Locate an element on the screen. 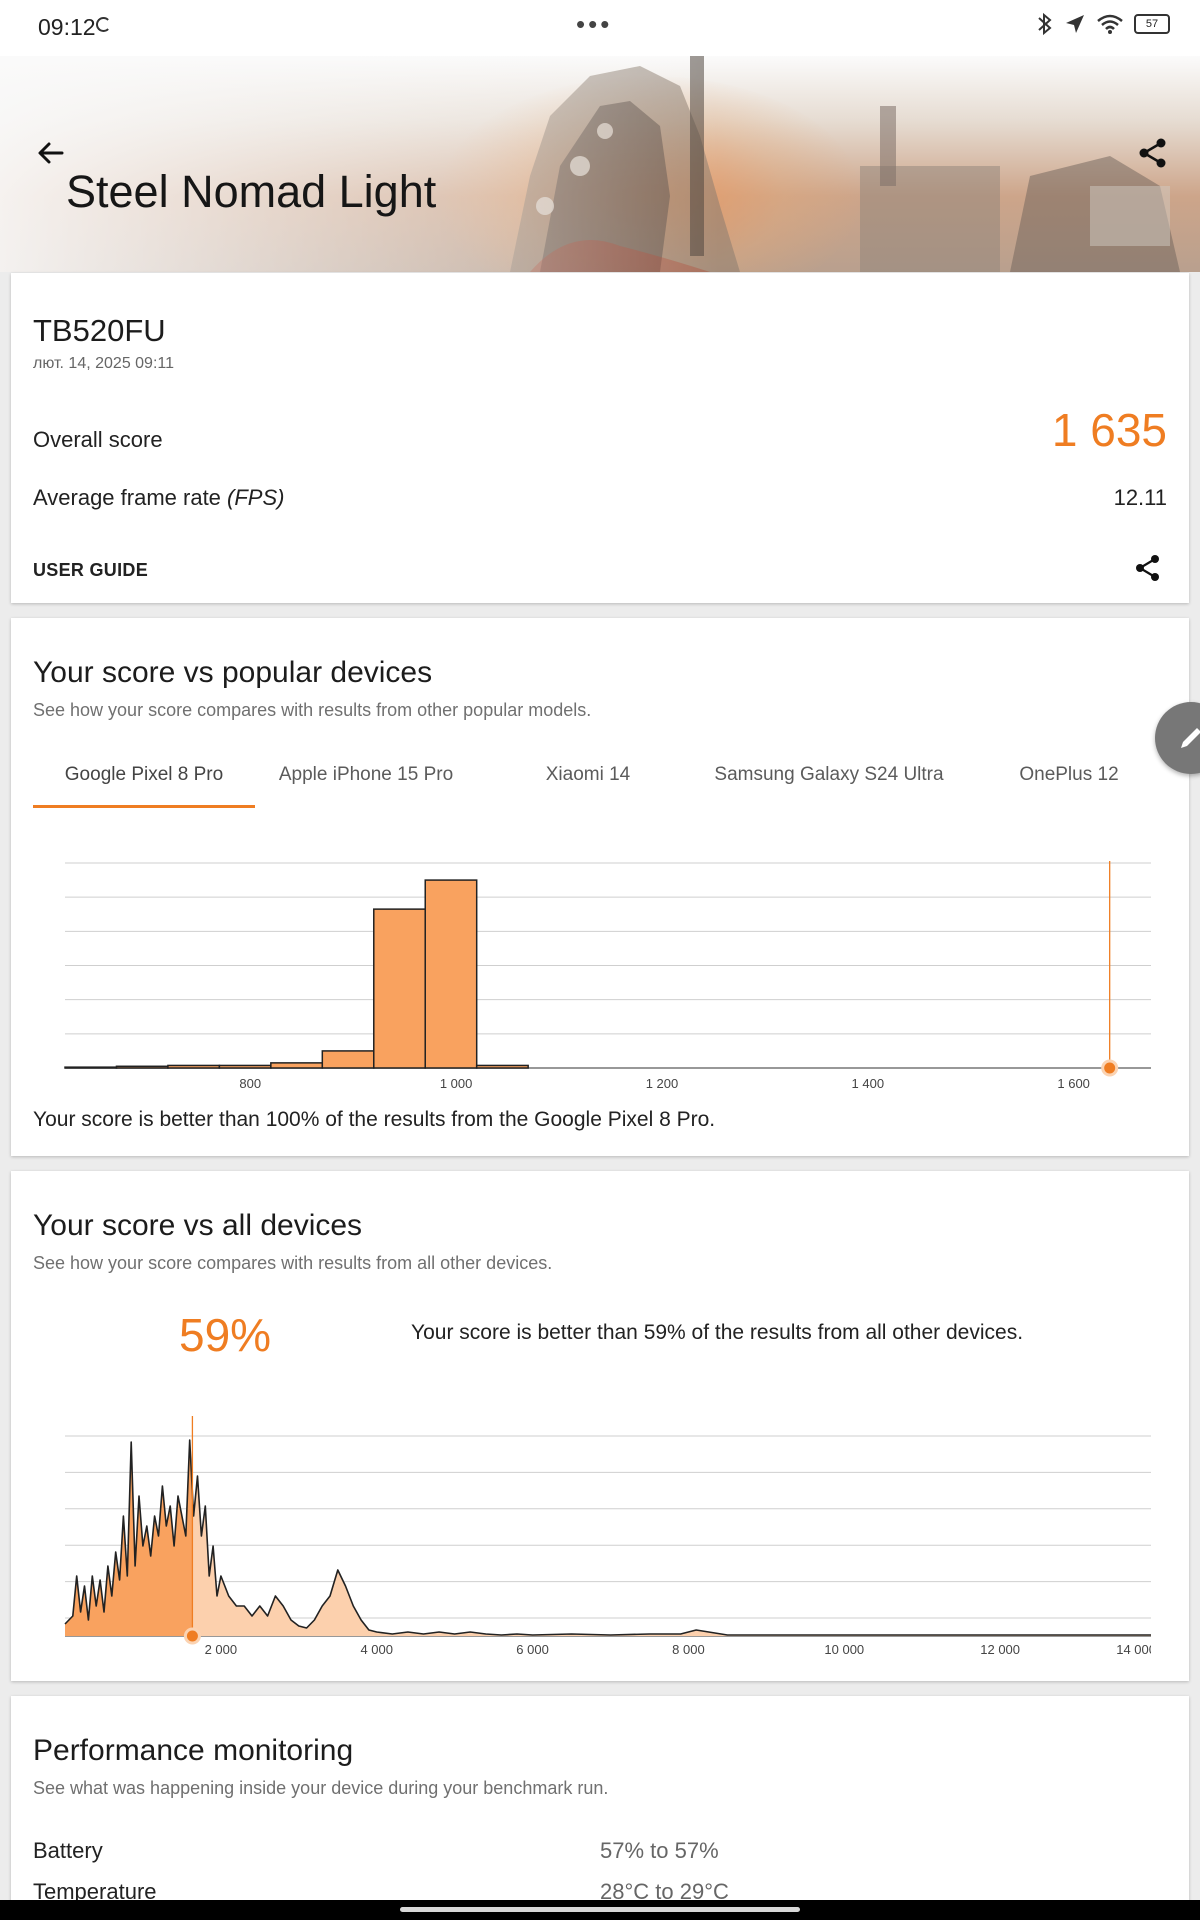  device-name: TB520FU is located at coordinates (99, 330).